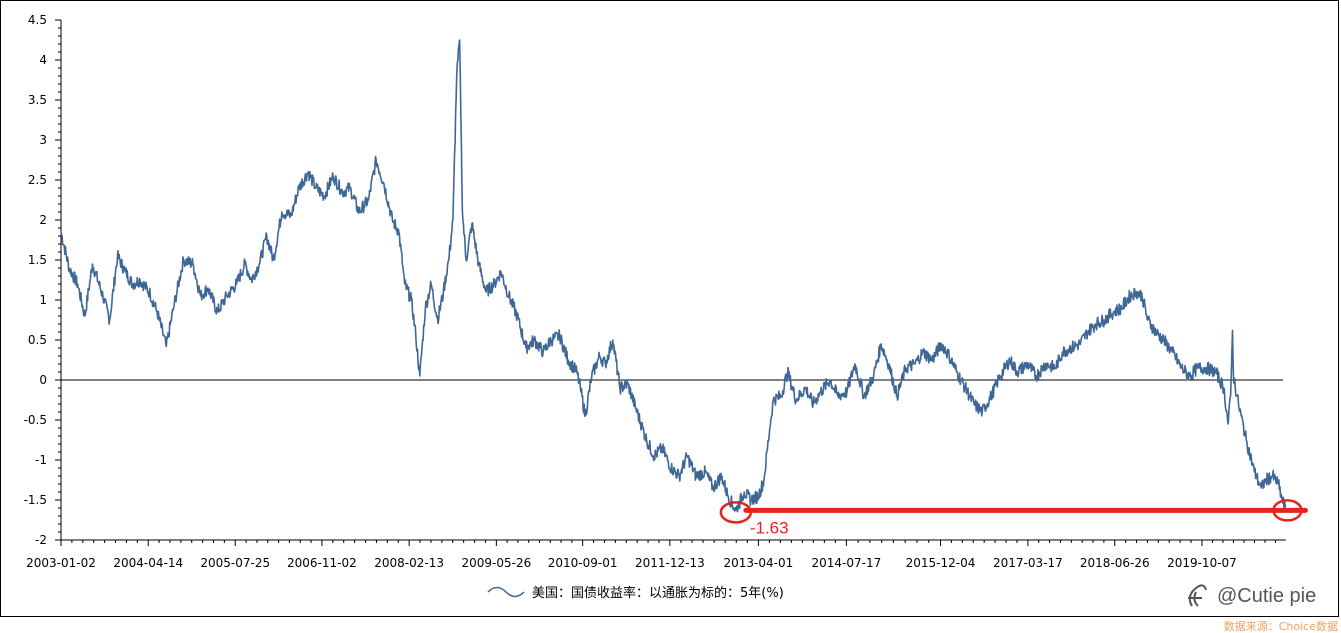 The image size is (1341, 633). I want to click on y-tick-label: 0, so click(43, 380).